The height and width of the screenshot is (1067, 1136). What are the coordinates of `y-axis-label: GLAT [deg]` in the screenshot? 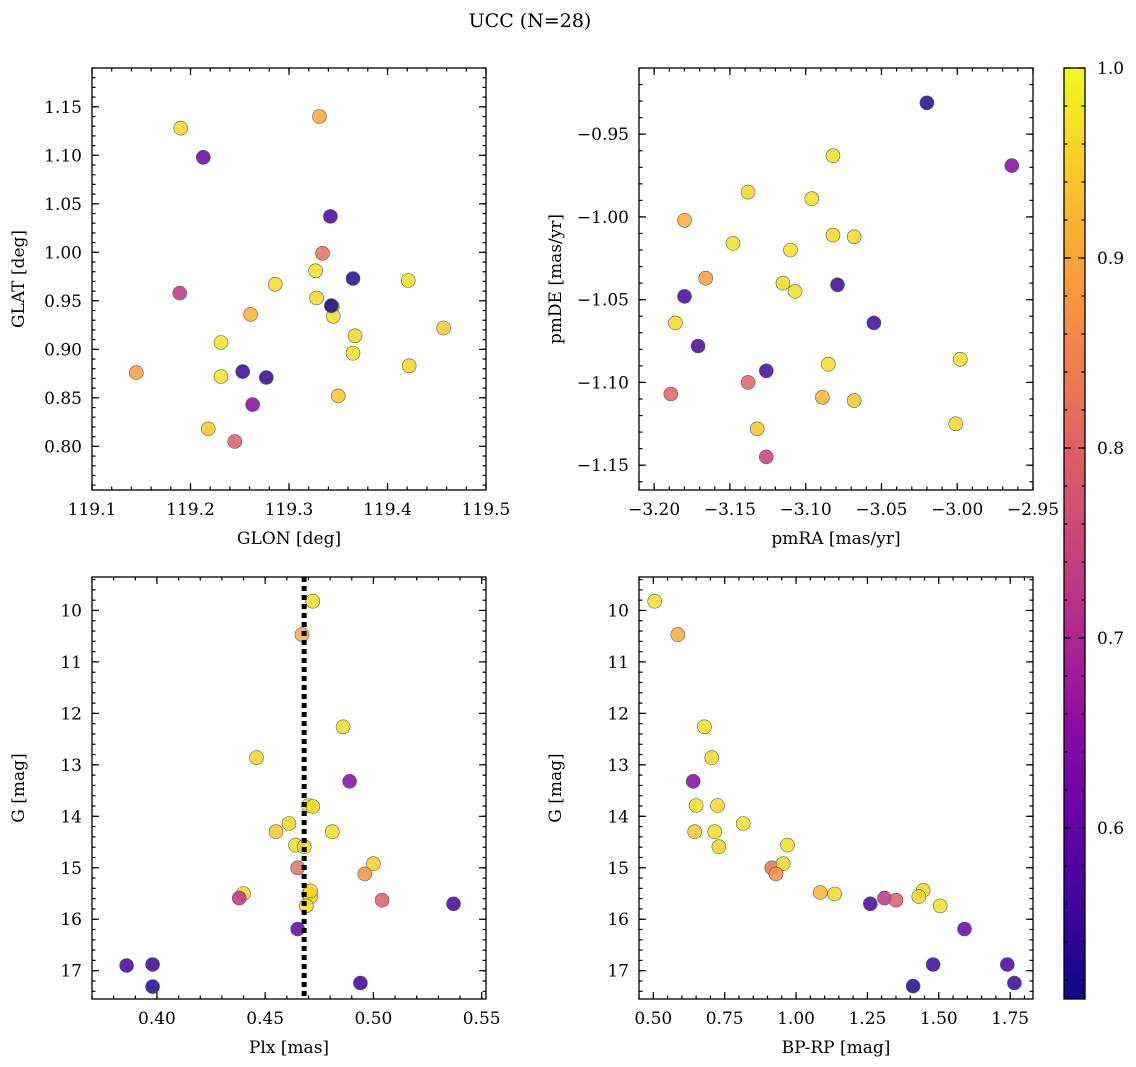 It's located at (19, 279).